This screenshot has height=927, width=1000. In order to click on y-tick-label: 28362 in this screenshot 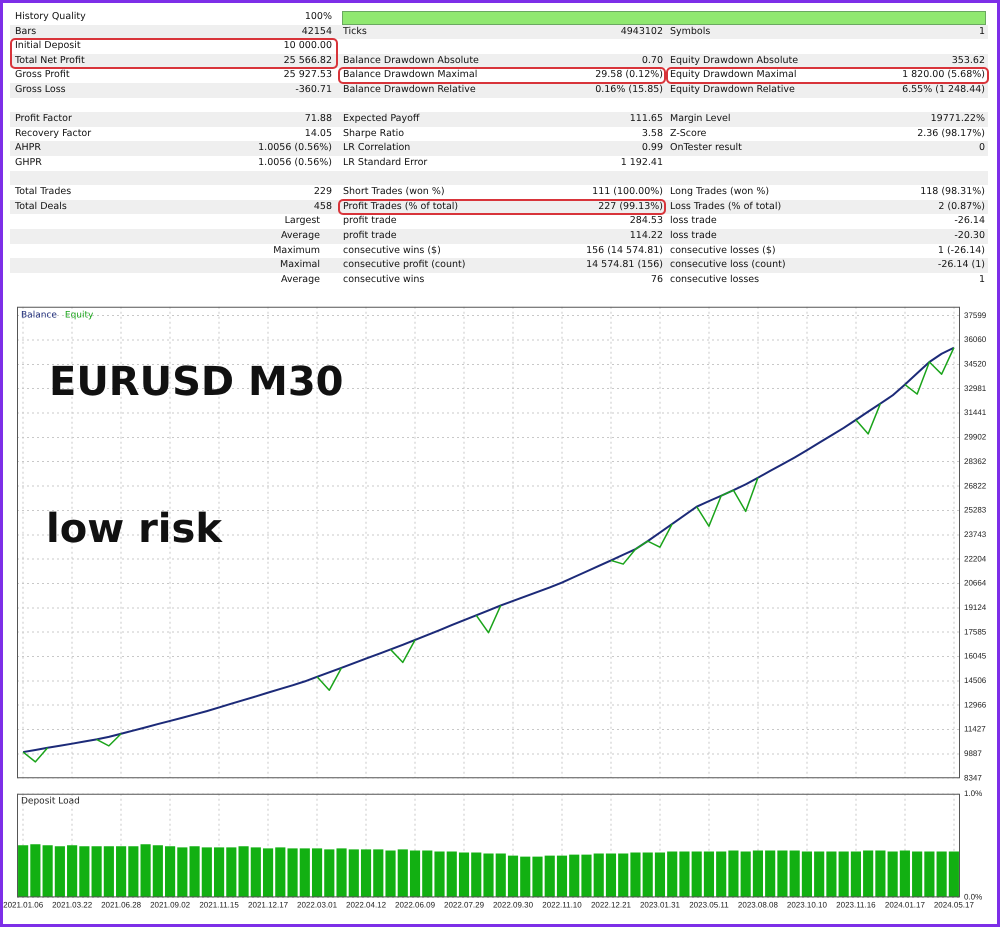, I will do `click(975, 461)`.